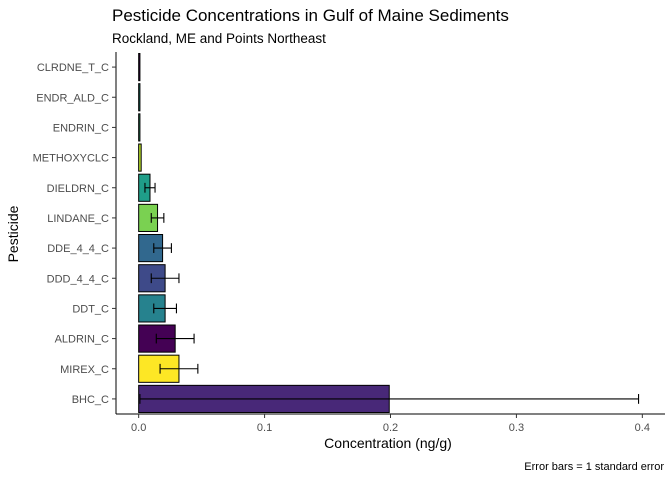 The image size is (672, 480). What do you see at coordinates (78, 219) in the screenshot?
I see `y-tick-label: LINDANE_C` at bounding box center [78, 219].